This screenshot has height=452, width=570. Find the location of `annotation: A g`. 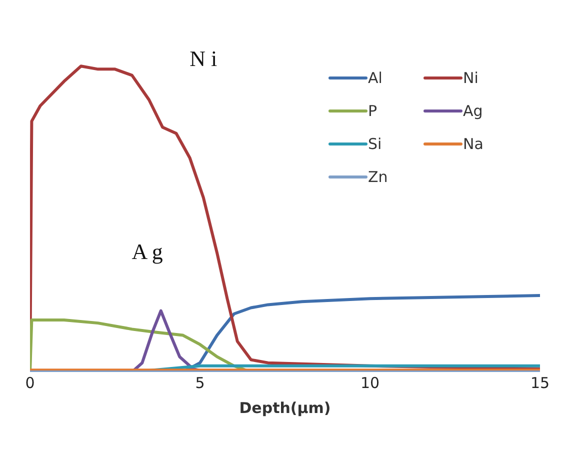

annotation: A g is located at coordinates (147, 251).